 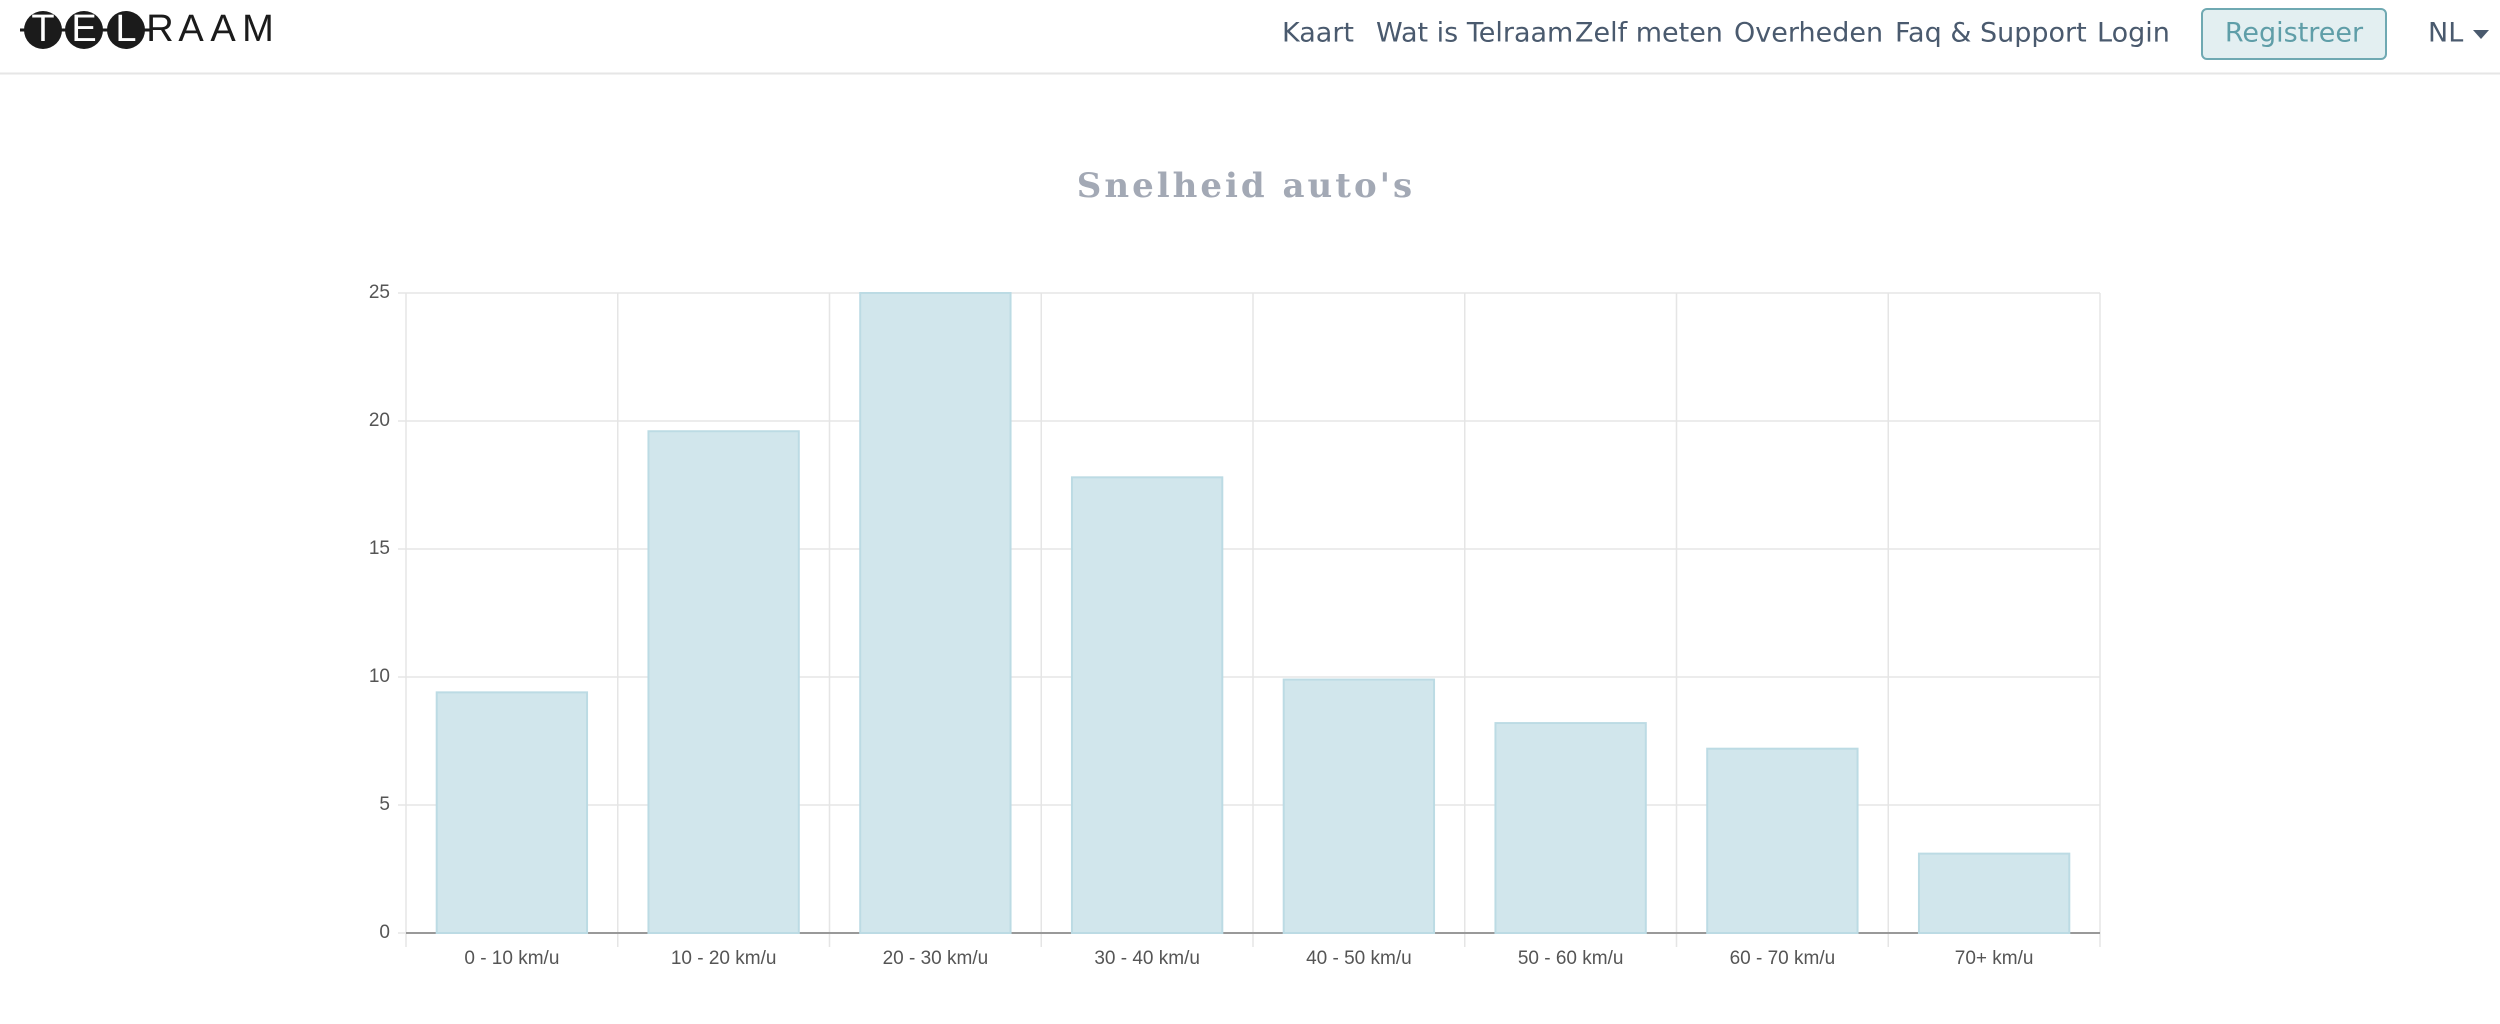 I want to click on nav-link: Overheden, so click(x=1808, y=33).